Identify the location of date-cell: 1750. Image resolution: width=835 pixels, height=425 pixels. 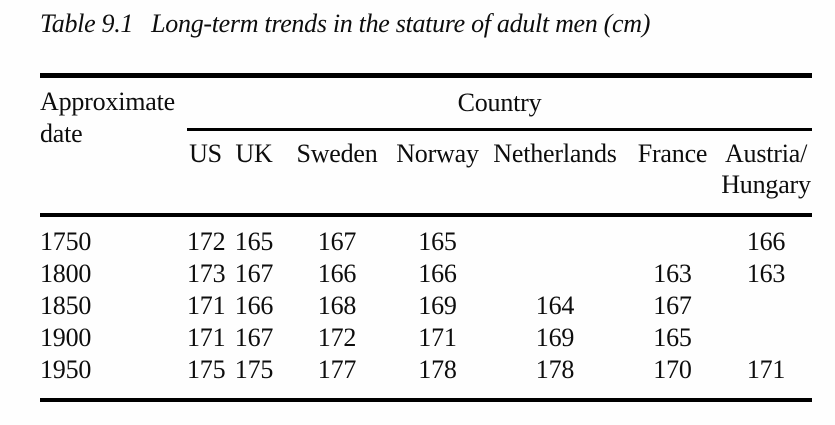
(66, 241).